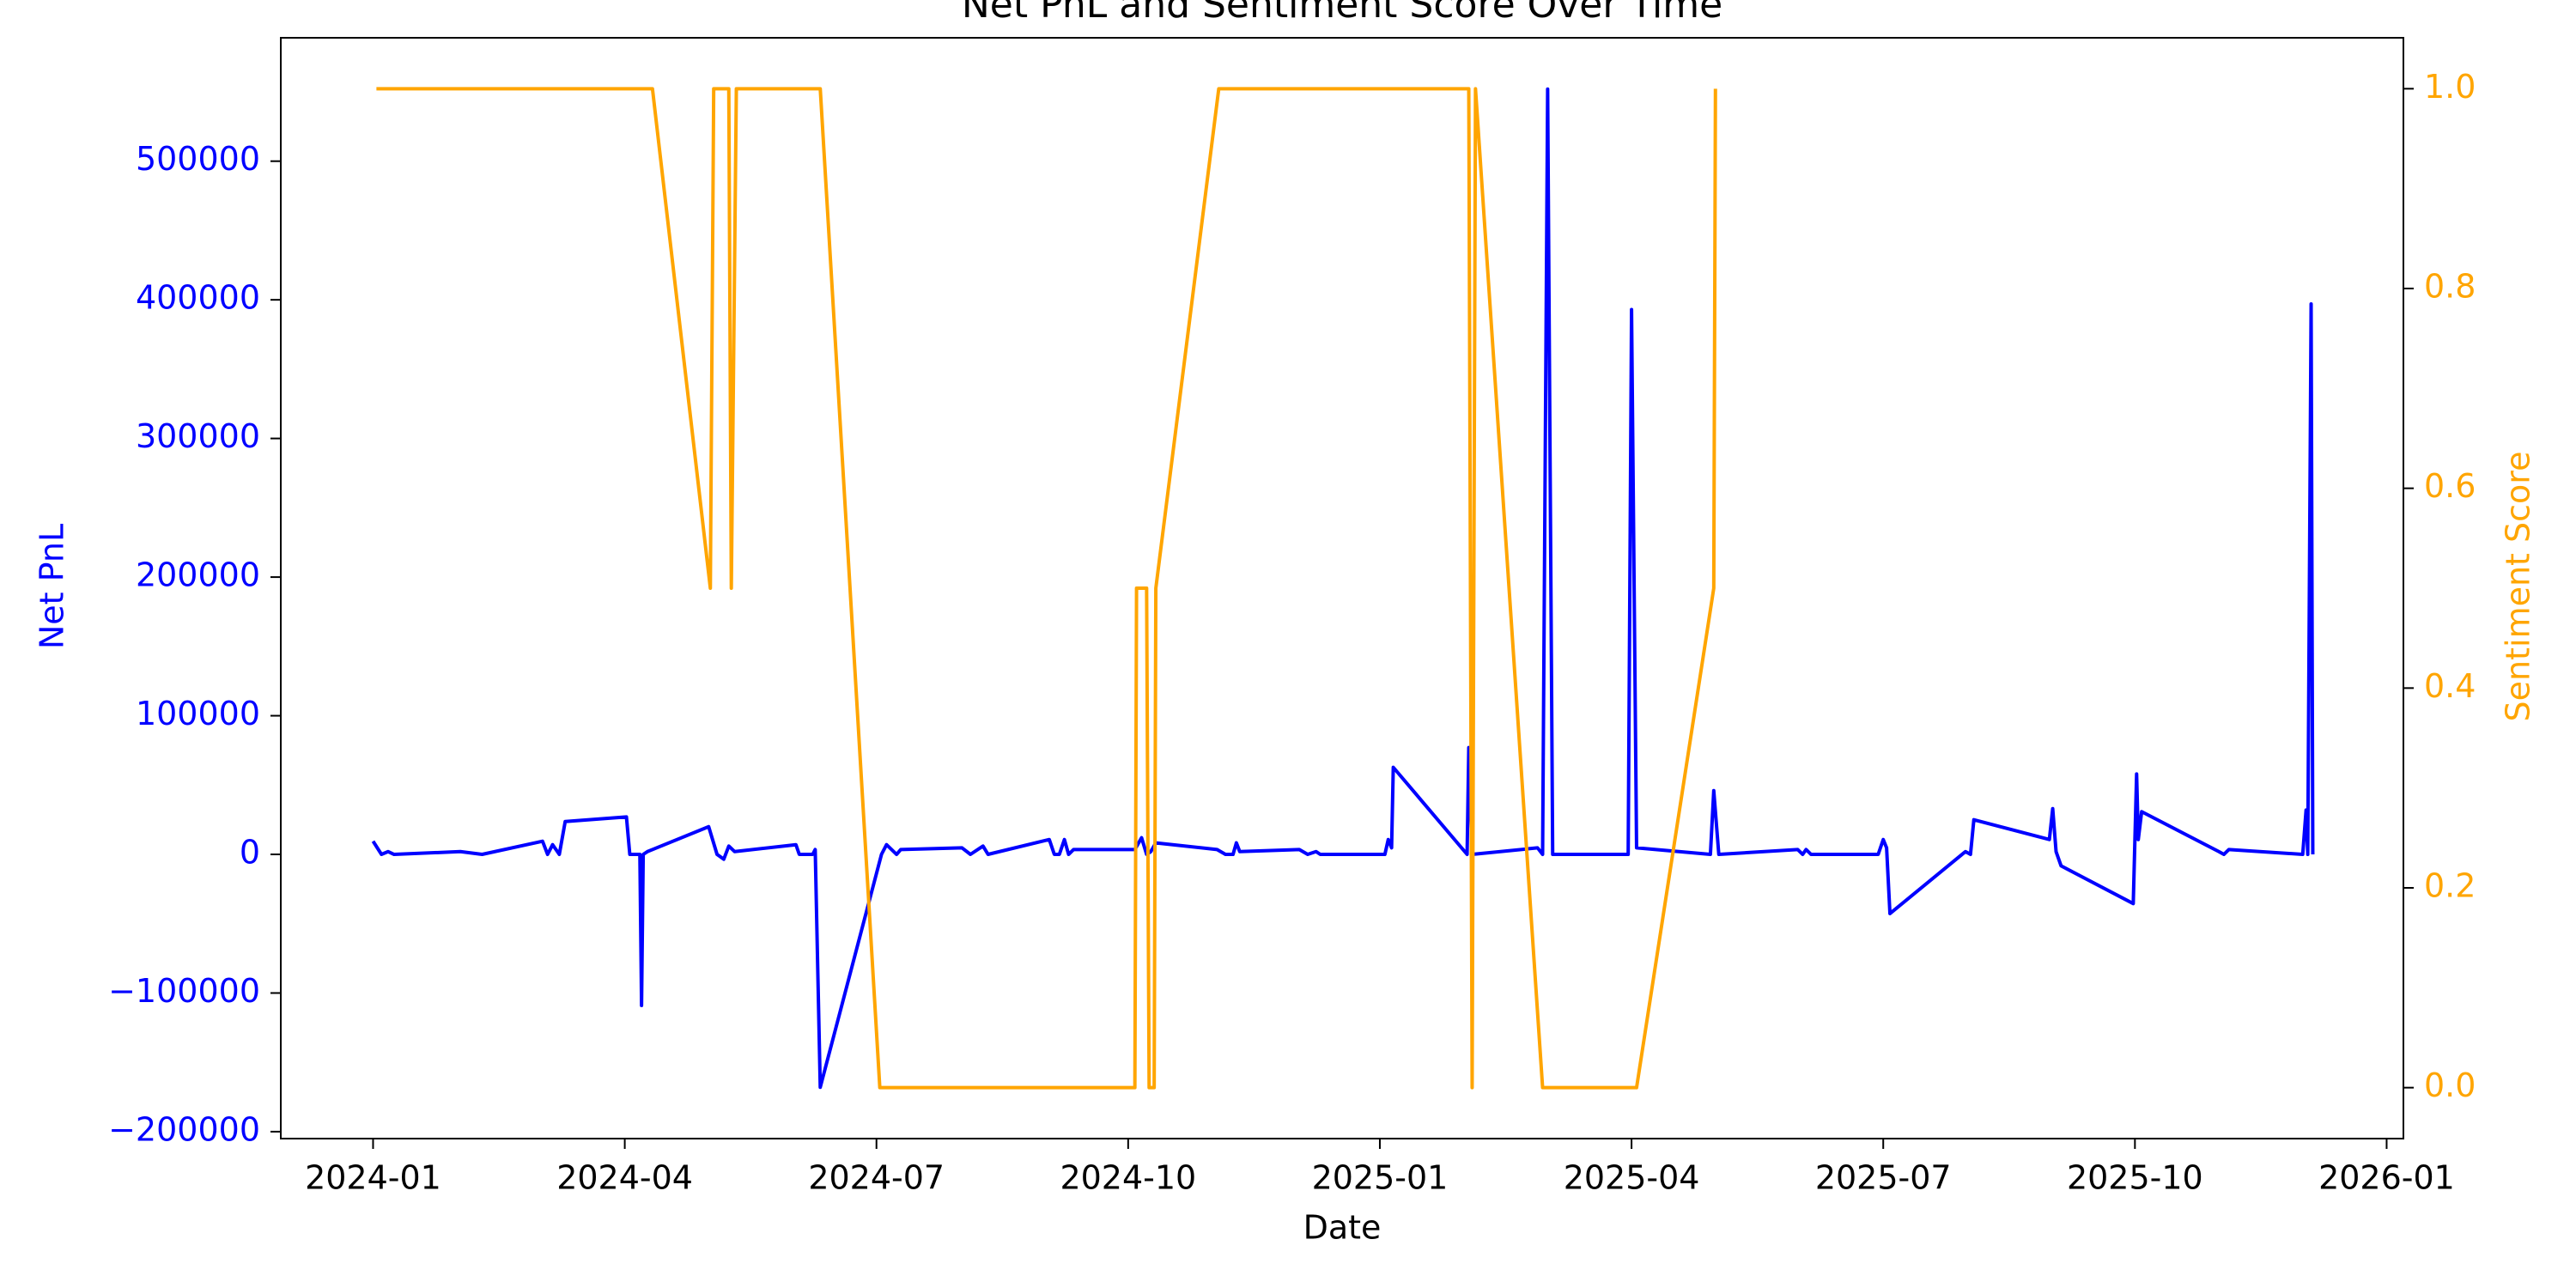 Image resolution: width=2576 pixels, height=1288 pixels. Describe the element at coordinates (2450, 486) in the screenshot. I see `y2-tick-label: 0.6` at that location.